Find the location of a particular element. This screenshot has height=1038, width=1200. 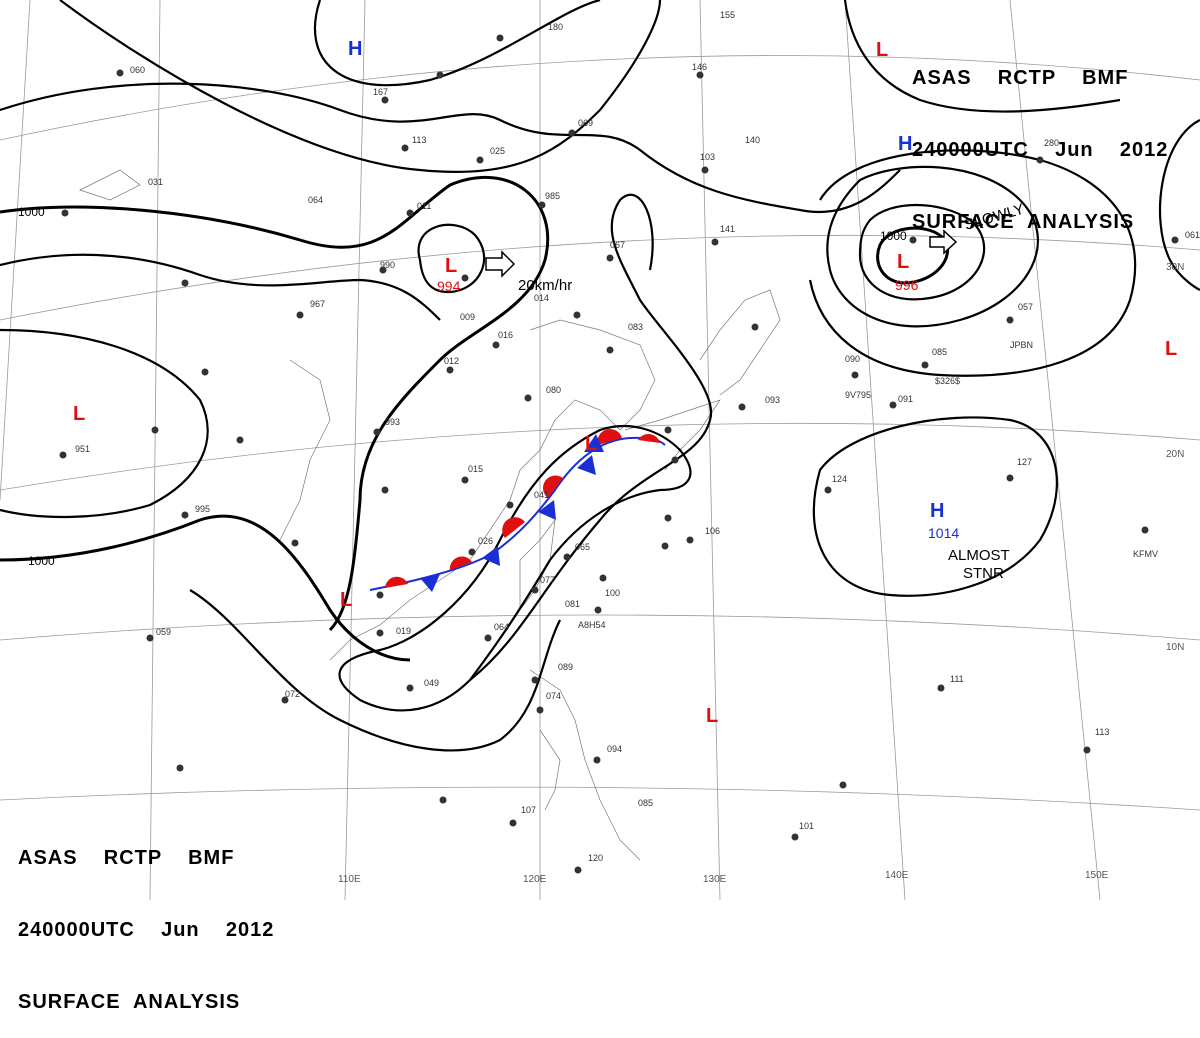

isobar-north-loop is located at coordinates (457, 43).